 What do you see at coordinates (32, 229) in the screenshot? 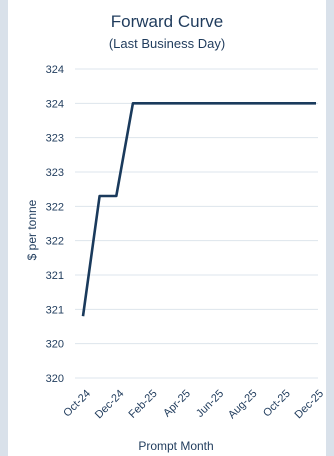
I see `y-axis-label: $ per tonne` at bounding box center [32, 229].